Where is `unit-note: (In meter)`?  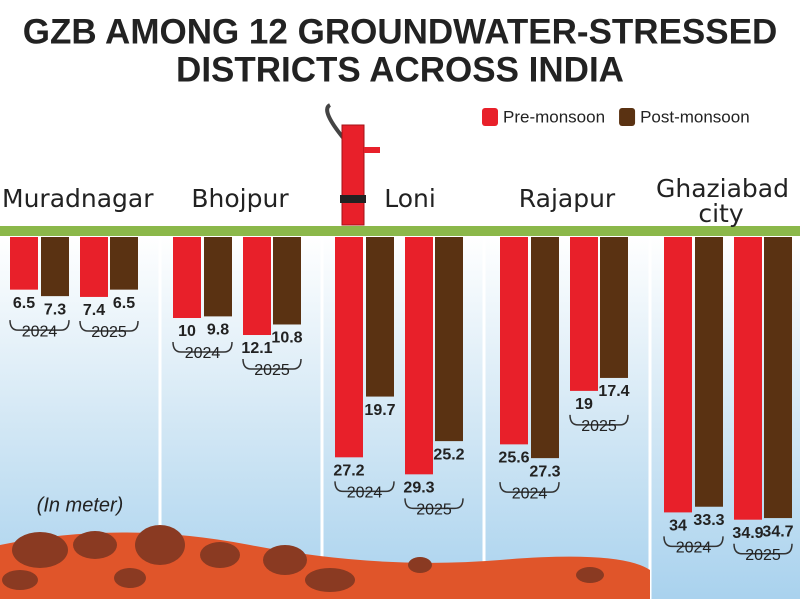 unit-note: (In meter) is located at coordinates (80, 505).